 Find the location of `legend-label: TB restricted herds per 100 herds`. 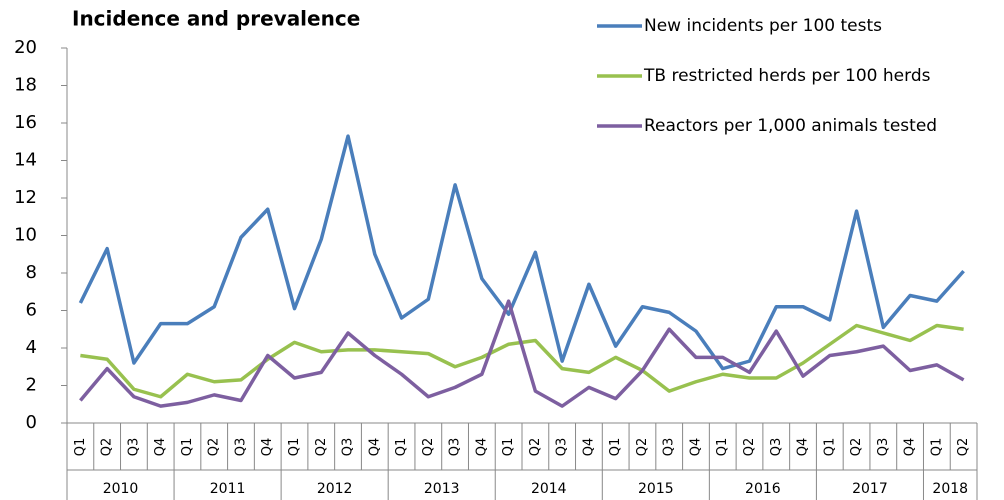

legend-label: TB restricted herds per 100 herds is located at coordinates (787, 76).